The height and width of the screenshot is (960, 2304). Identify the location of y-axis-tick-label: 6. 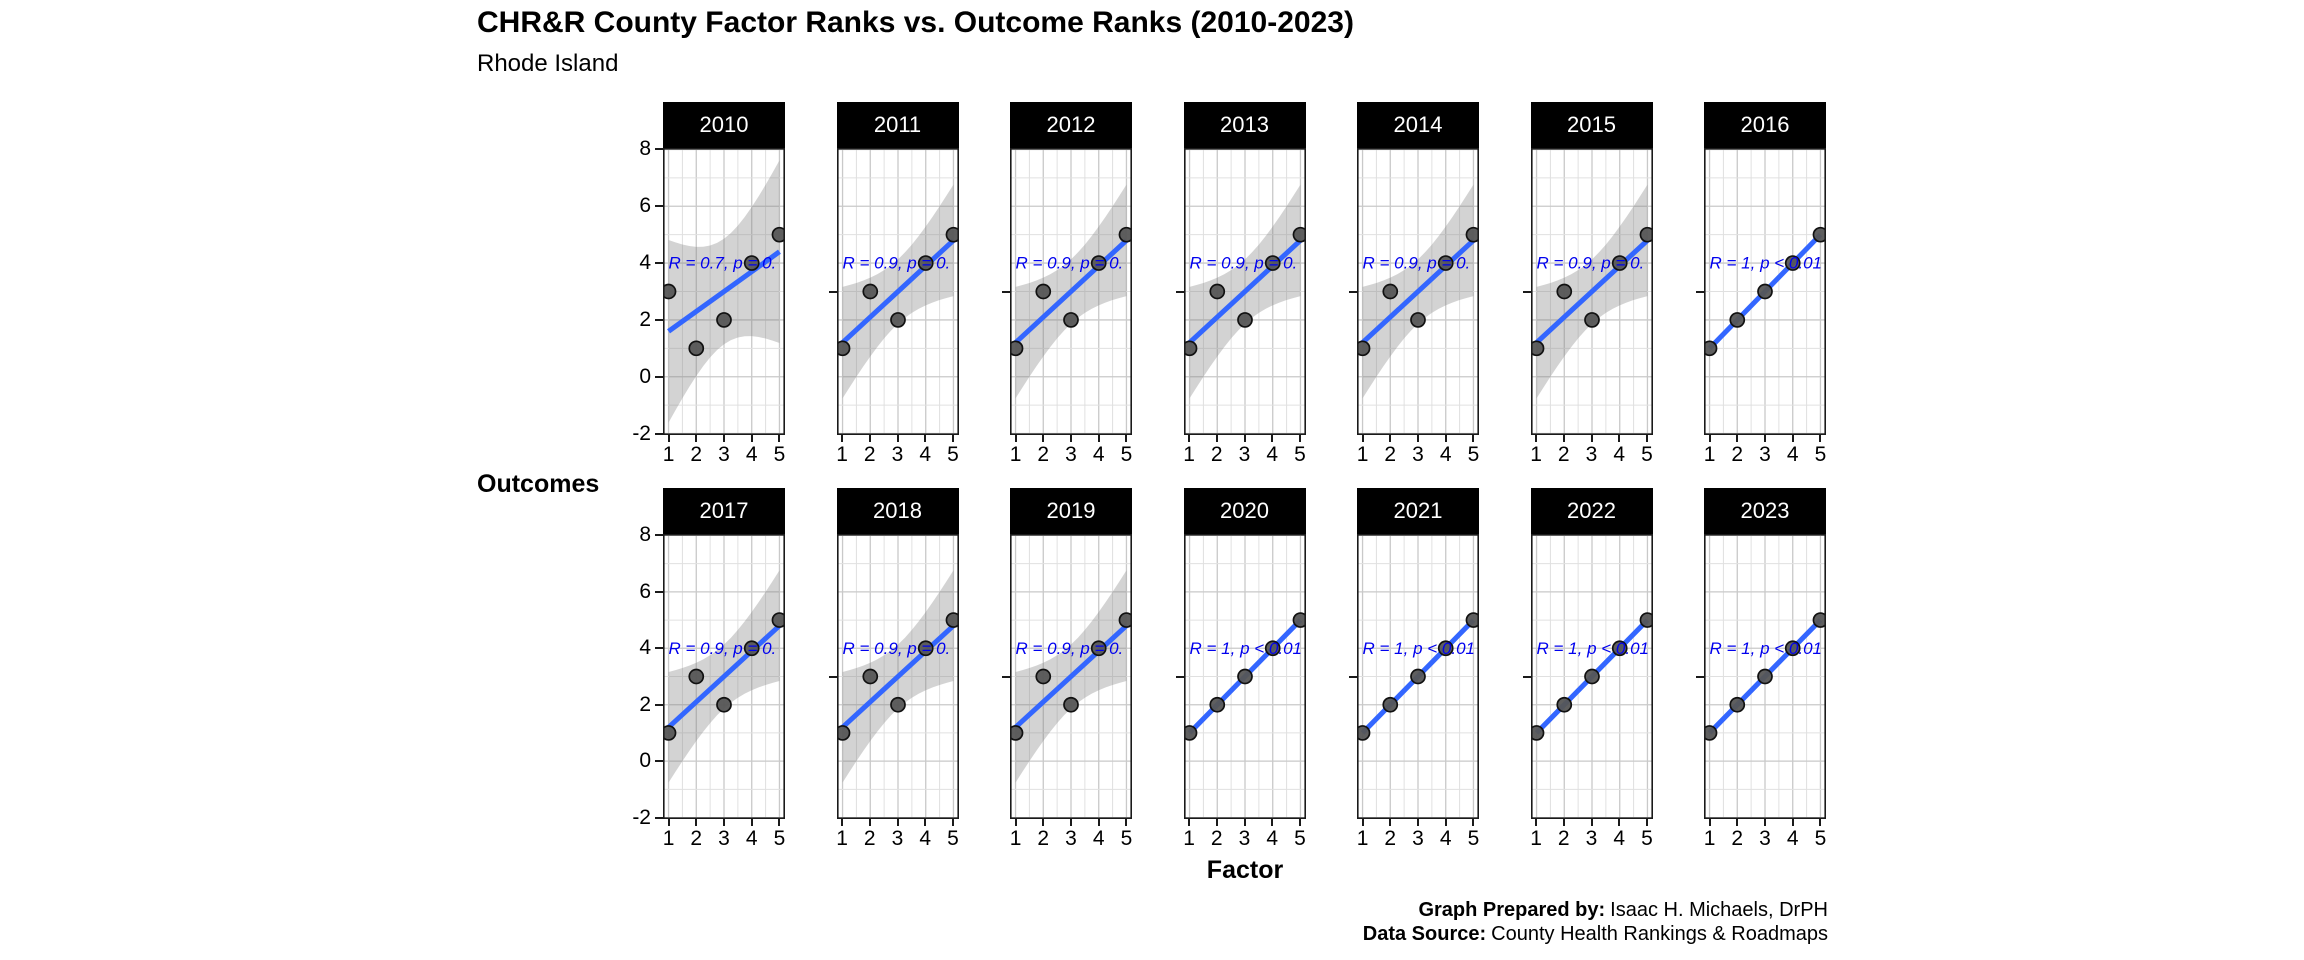
(645, 206).